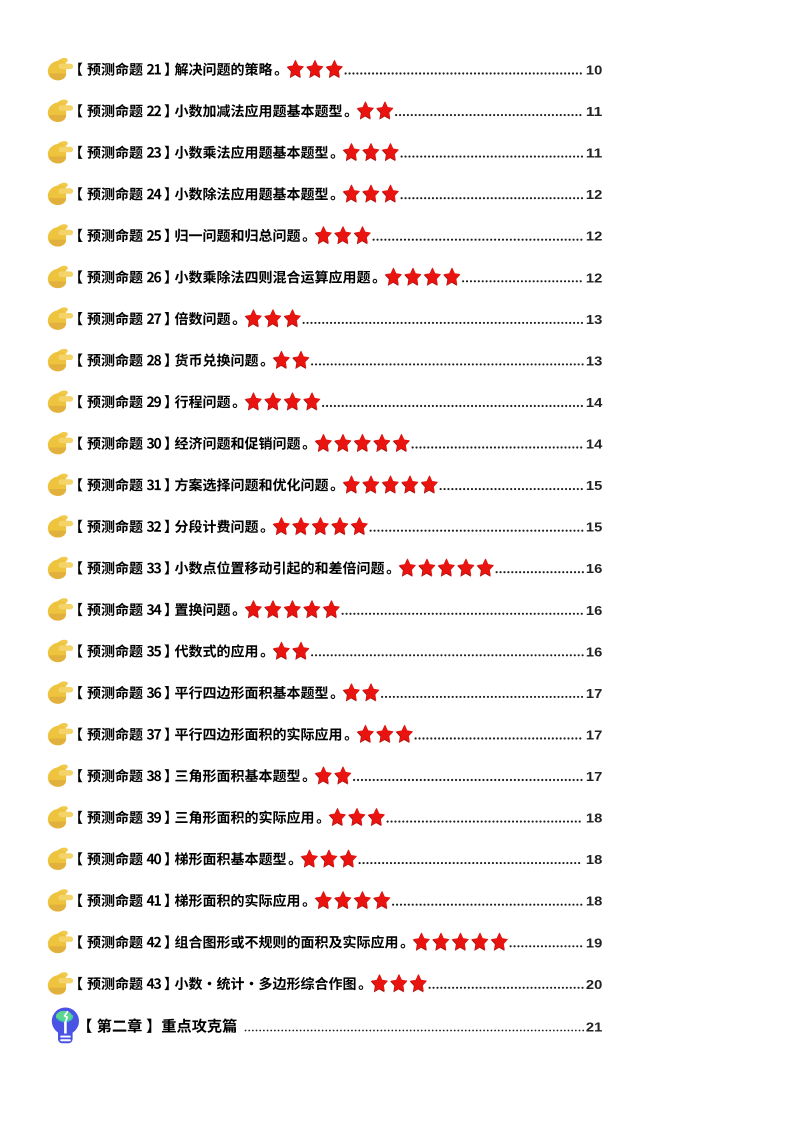 The height and width of the screenshot is (1122, 793). What do you see at coordinates (594, 942) in the screenshot?
I see `svg-text: 19` at bounding box center [594, 942].